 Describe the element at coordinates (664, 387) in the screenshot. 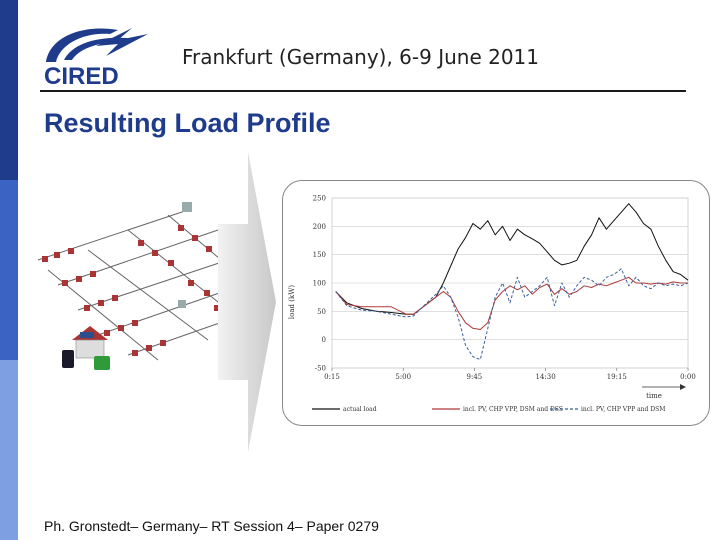

I see `x-axis-arrow-icon` at that location.